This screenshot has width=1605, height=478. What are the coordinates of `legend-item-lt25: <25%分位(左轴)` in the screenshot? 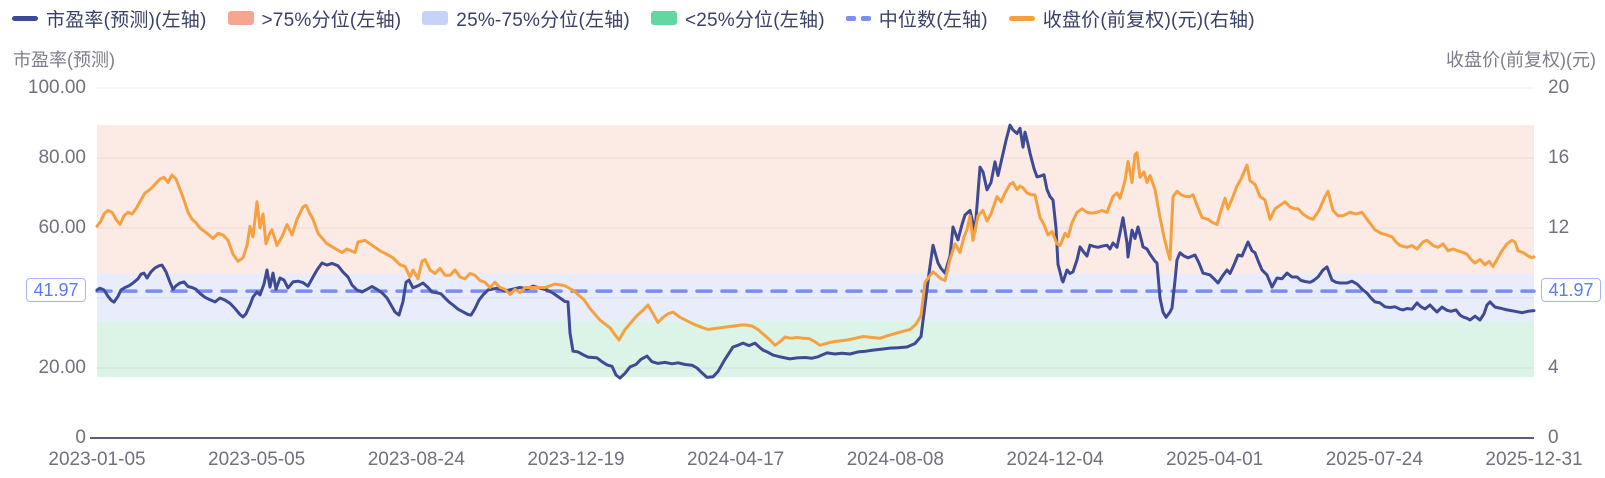 It's located at (737, 18).